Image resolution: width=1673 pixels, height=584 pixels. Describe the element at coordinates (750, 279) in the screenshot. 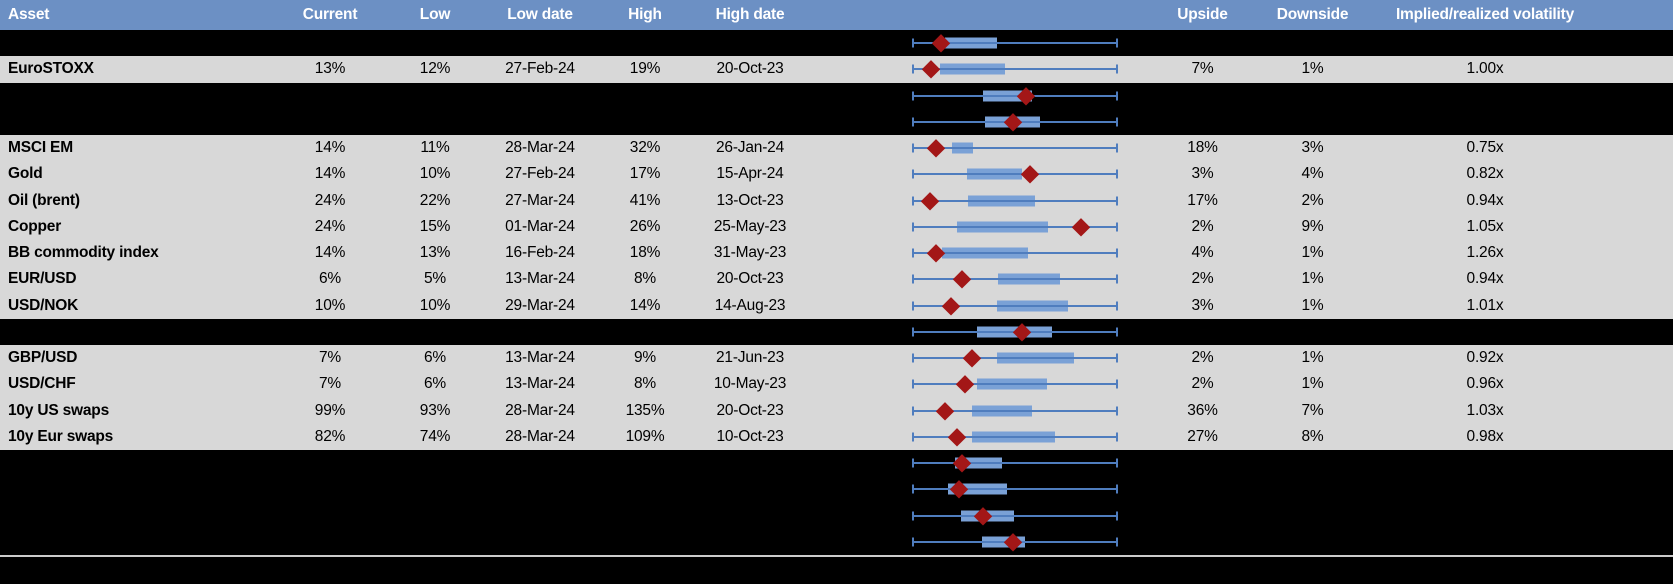

I see `high-date-cell: 20-Oct-23` at that location.